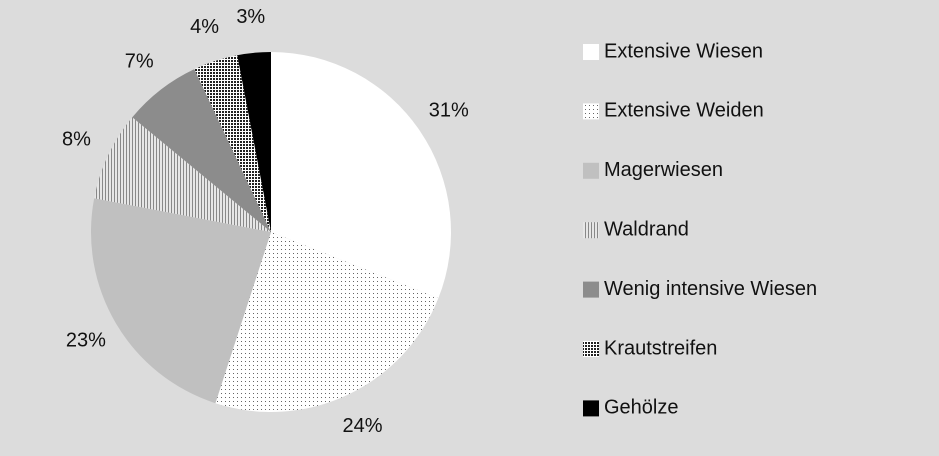  Describe the element at coordinates (710, 289) in the screenshot. I see `legend-label: Wenig intensive Wiesen` at that location.